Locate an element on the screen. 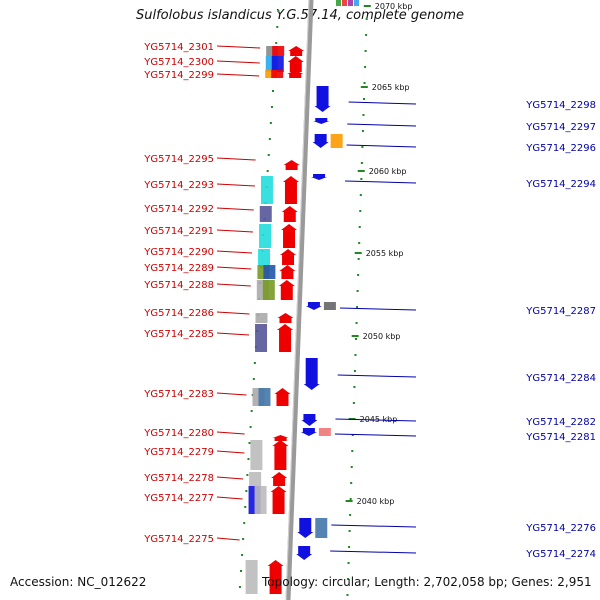 This screenshot has height=600, width=600. forward-gene-label: YG5714_2285 is located at coordinates (178, 334).